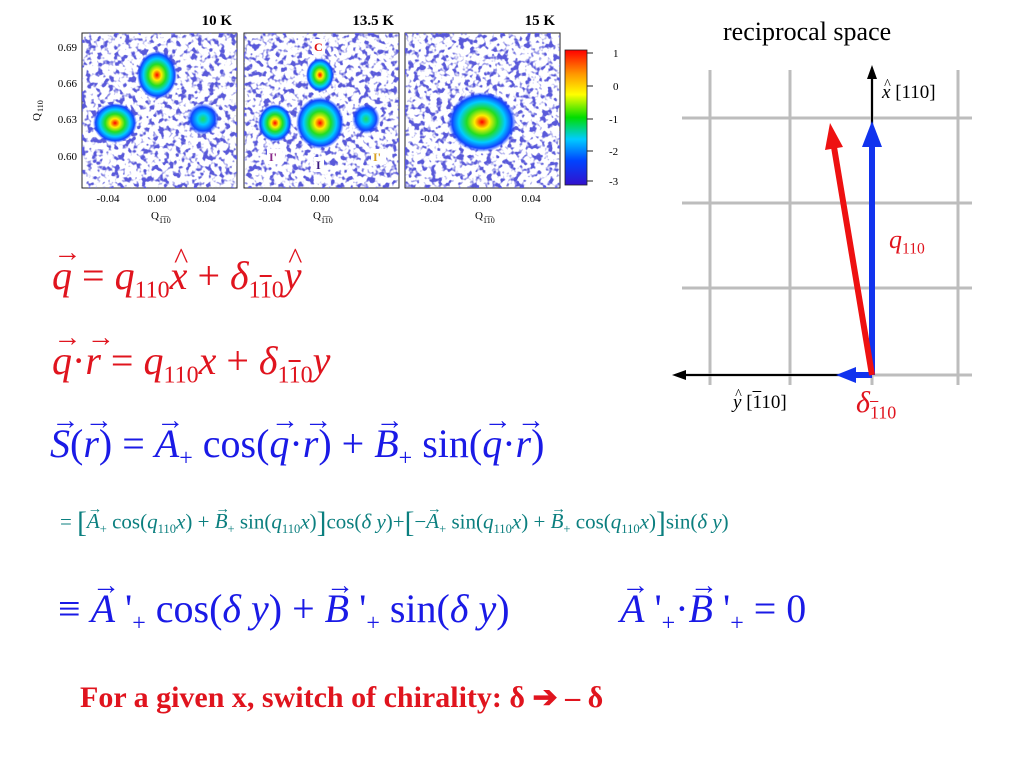 The width and height of the screenshot is (1024, 768). I want to click on peak-label-i-prime-left: I', so click(273, 157).